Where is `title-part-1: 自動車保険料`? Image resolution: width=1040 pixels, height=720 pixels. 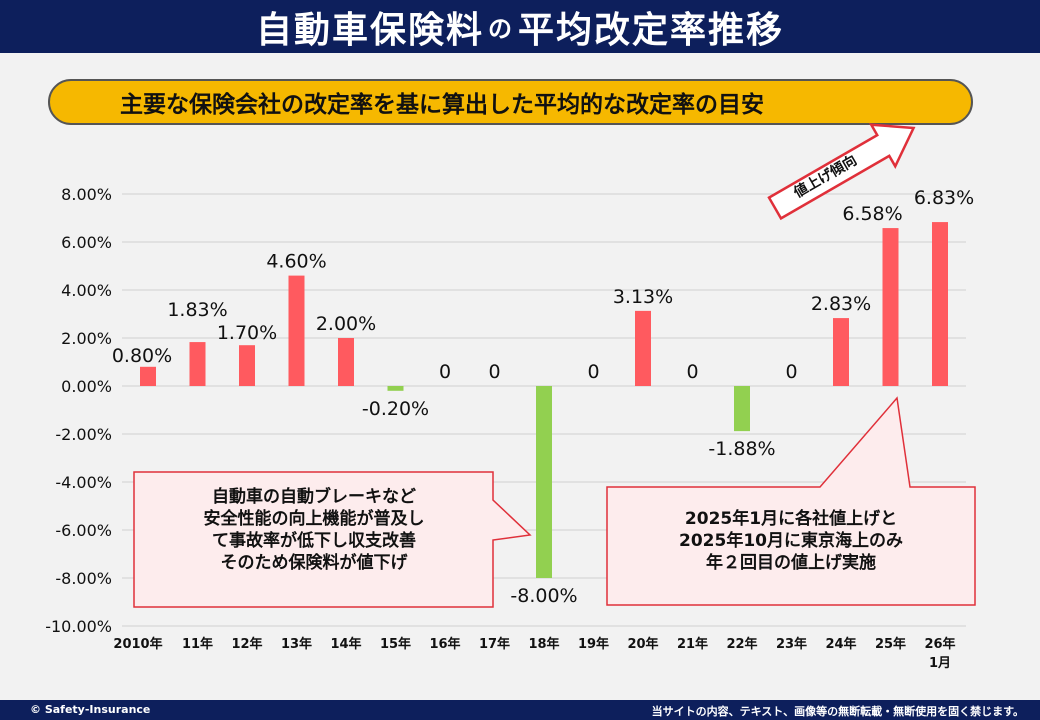 title-part-1: 自動車保険料 is located at coordinates (369, 30).